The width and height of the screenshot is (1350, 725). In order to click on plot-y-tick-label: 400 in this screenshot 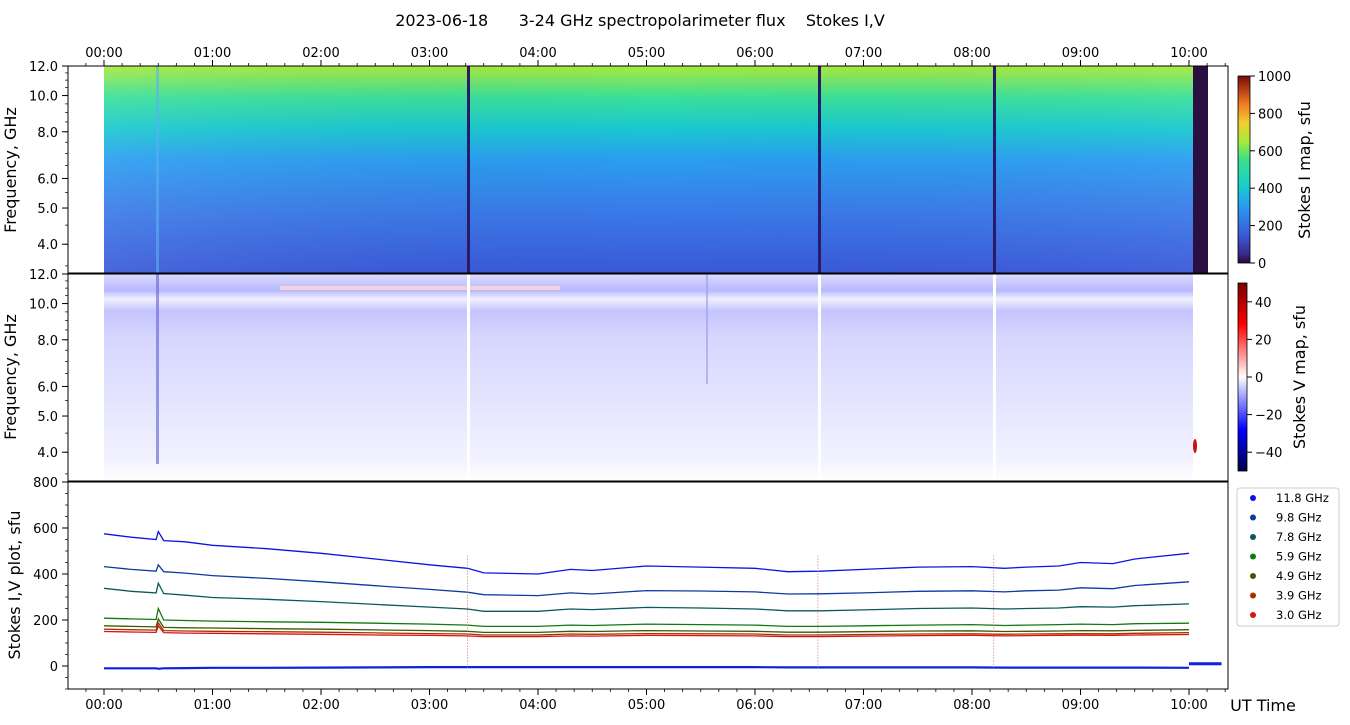, I will do `click(45, 575)`.